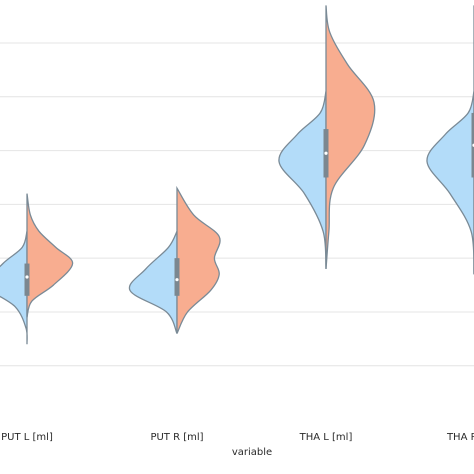 Image resolution: width=474 pixels, height=474 pixels. I want to click on x-axis-label: variable, so click(252, 452).